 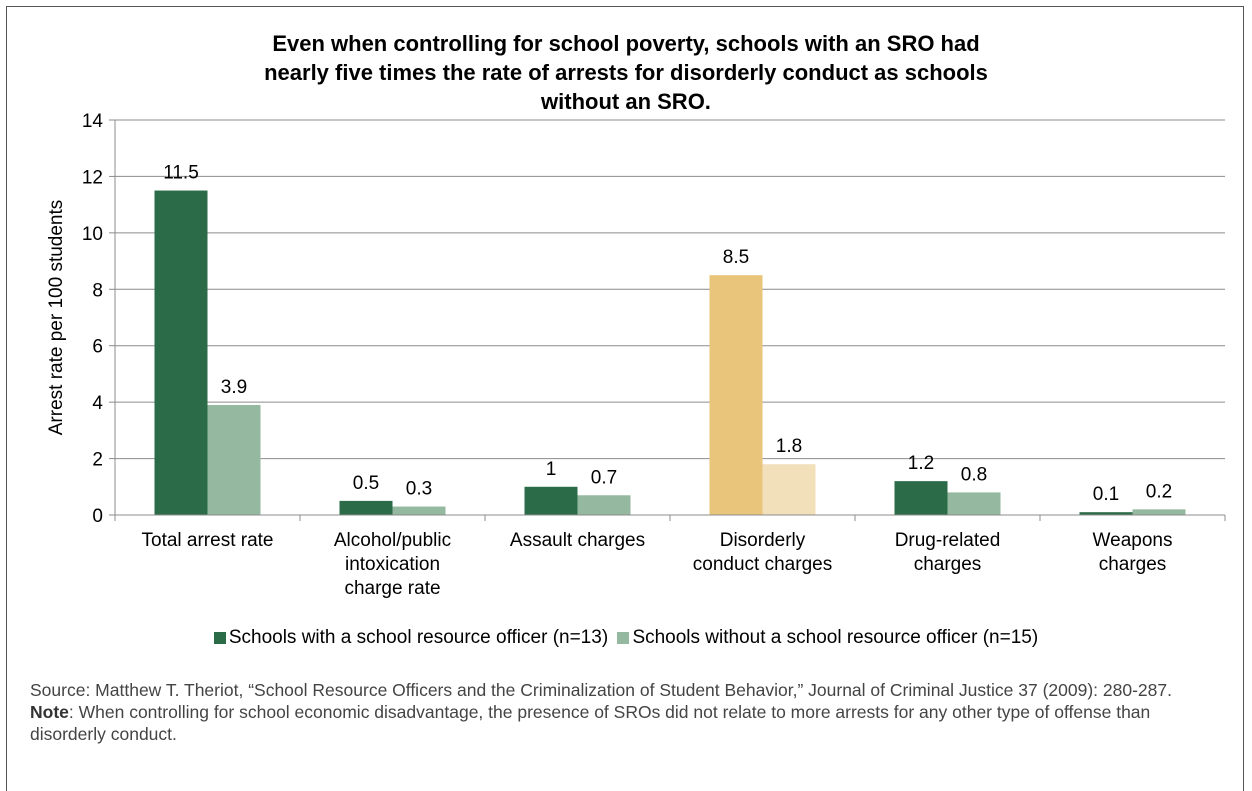 What do you see at coordinates (181, 173) in the screenshot?
I see `data-label: 11.5` at bounding box center [181, 173].